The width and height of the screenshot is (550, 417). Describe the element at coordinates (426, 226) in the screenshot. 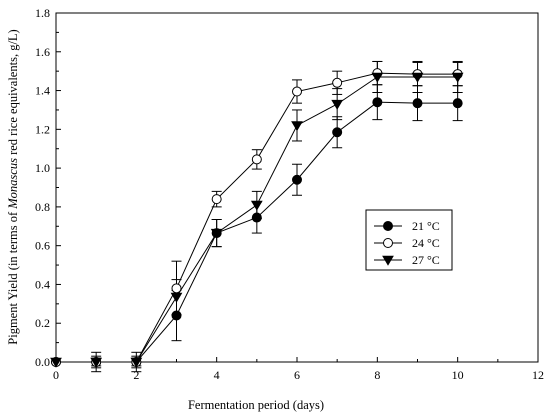

I see `legend-label: 21 °C` at that location.